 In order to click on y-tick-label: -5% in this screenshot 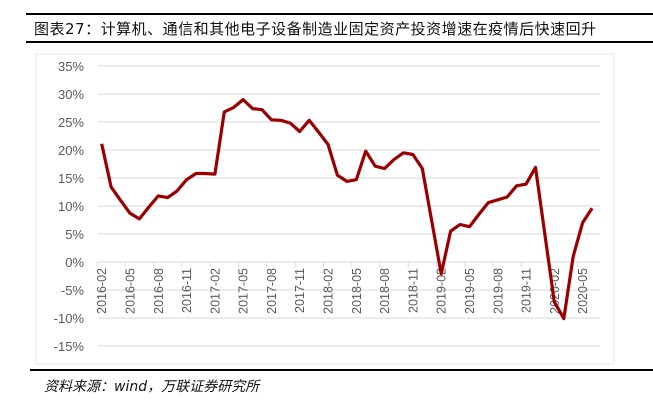, I will do `click(73, 290)`.